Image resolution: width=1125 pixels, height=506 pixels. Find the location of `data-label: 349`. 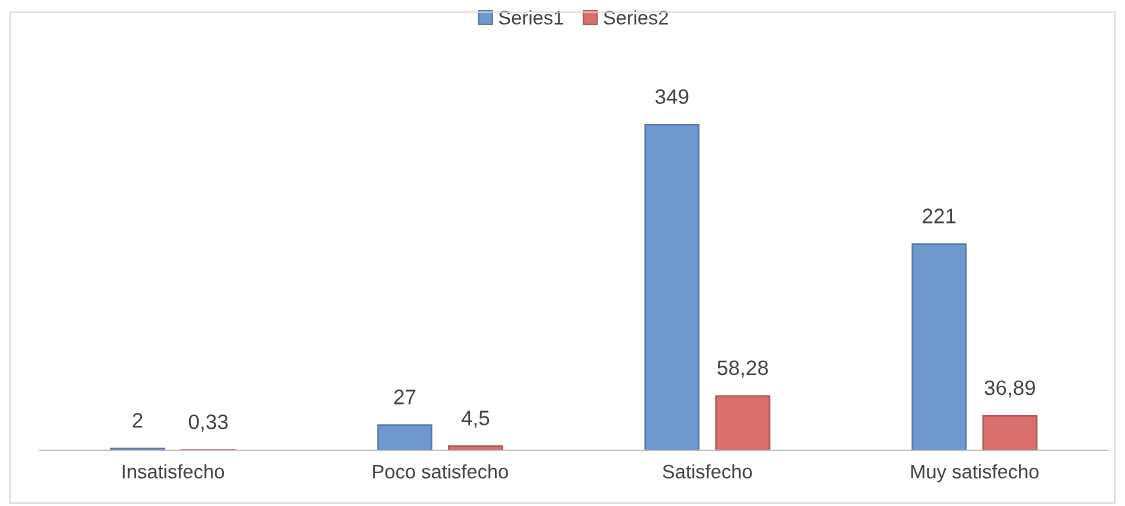

data-label: 349 is located at coordinates (672, 96).